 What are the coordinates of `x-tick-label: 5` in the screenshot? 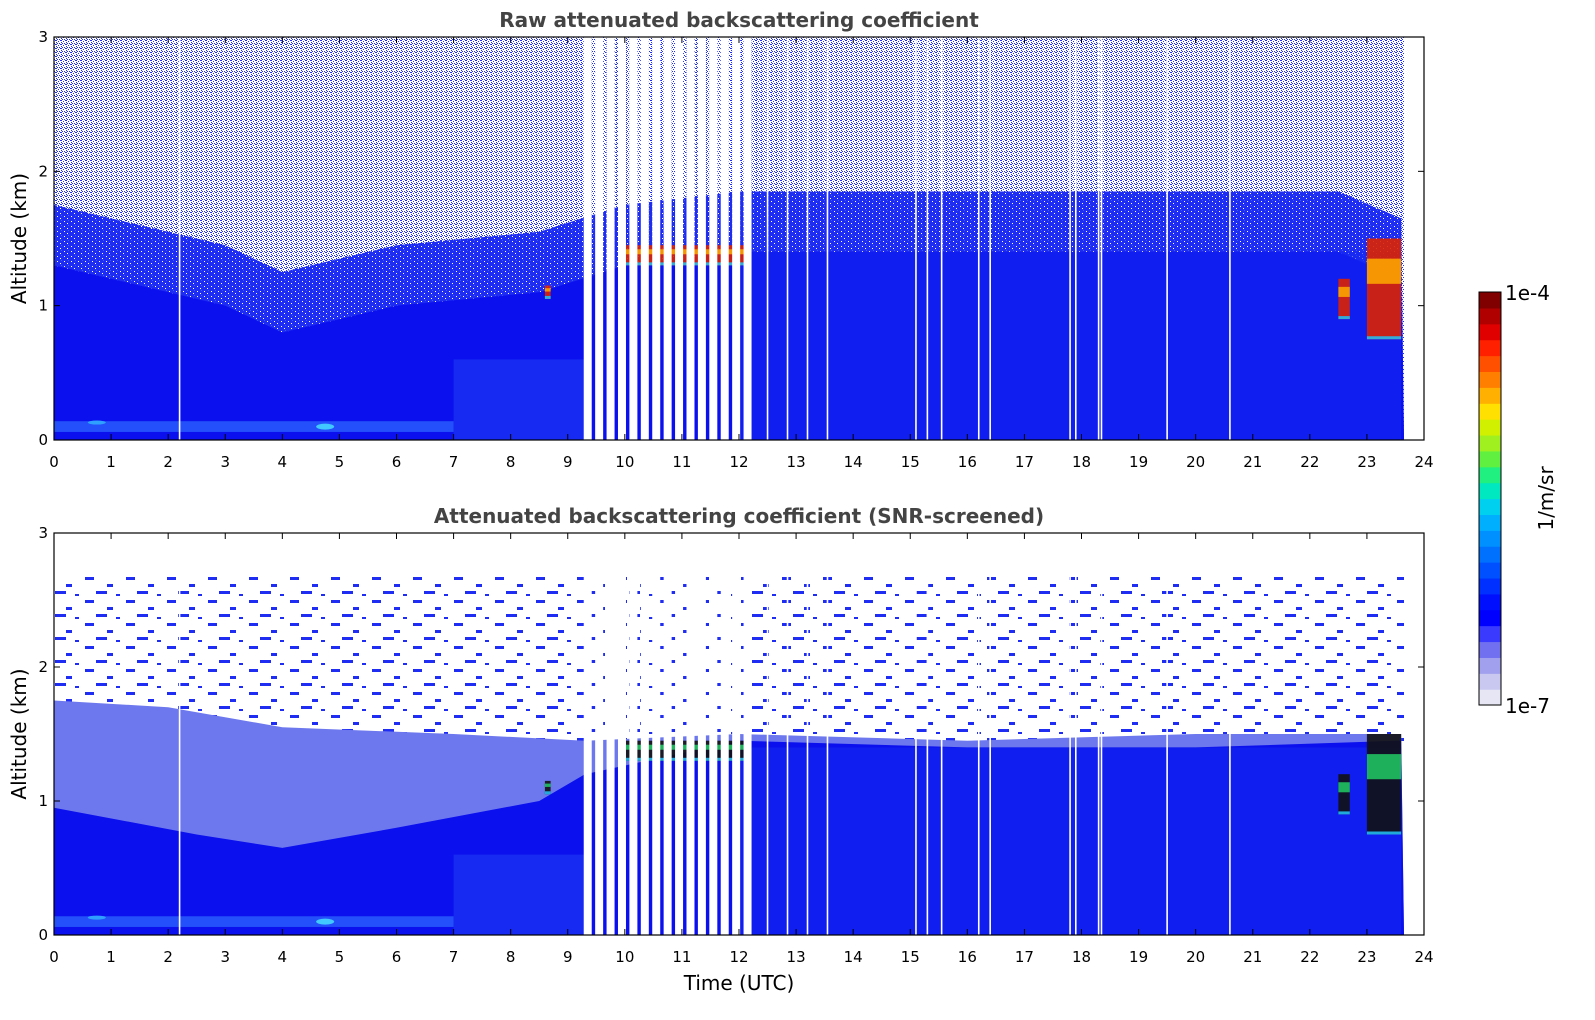 It's located at (340, 957).